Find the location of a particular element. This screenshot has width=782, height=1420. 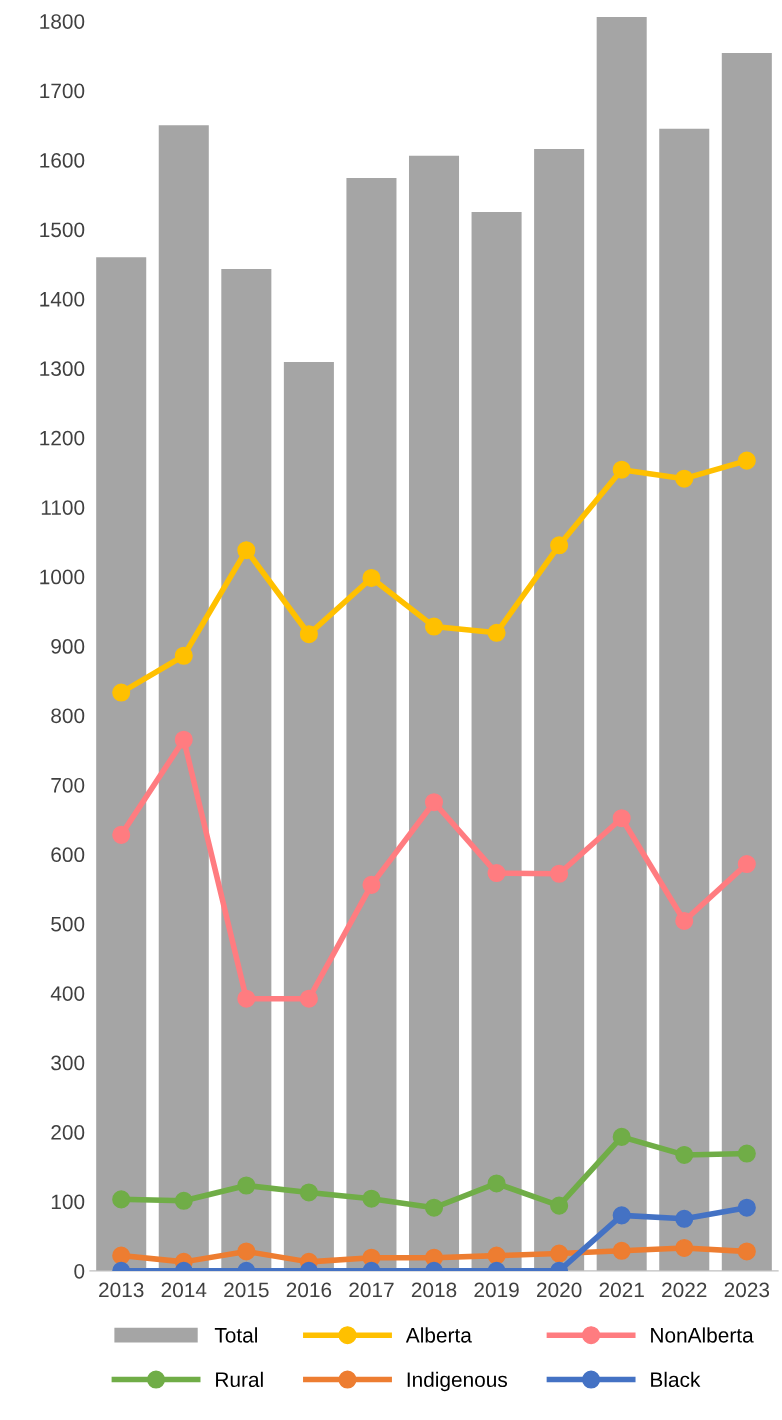

x-tick-label: 2023 is located at coordinates (747, 1290).